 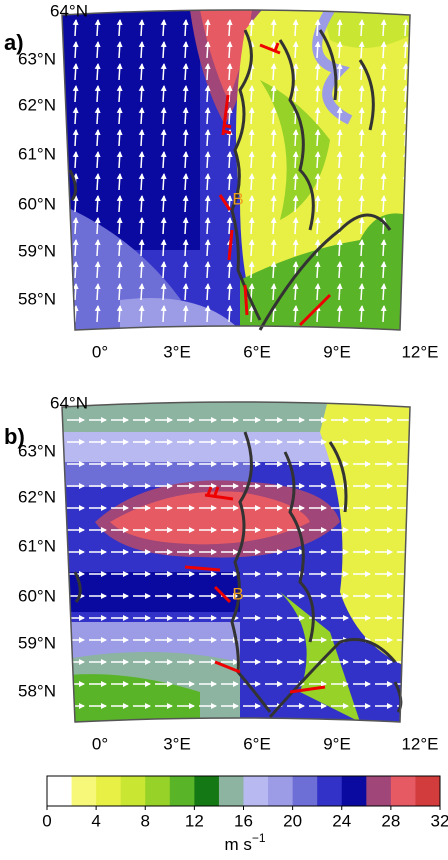 I want to click on lat-label: 61°N, so click(x=37, y=545).